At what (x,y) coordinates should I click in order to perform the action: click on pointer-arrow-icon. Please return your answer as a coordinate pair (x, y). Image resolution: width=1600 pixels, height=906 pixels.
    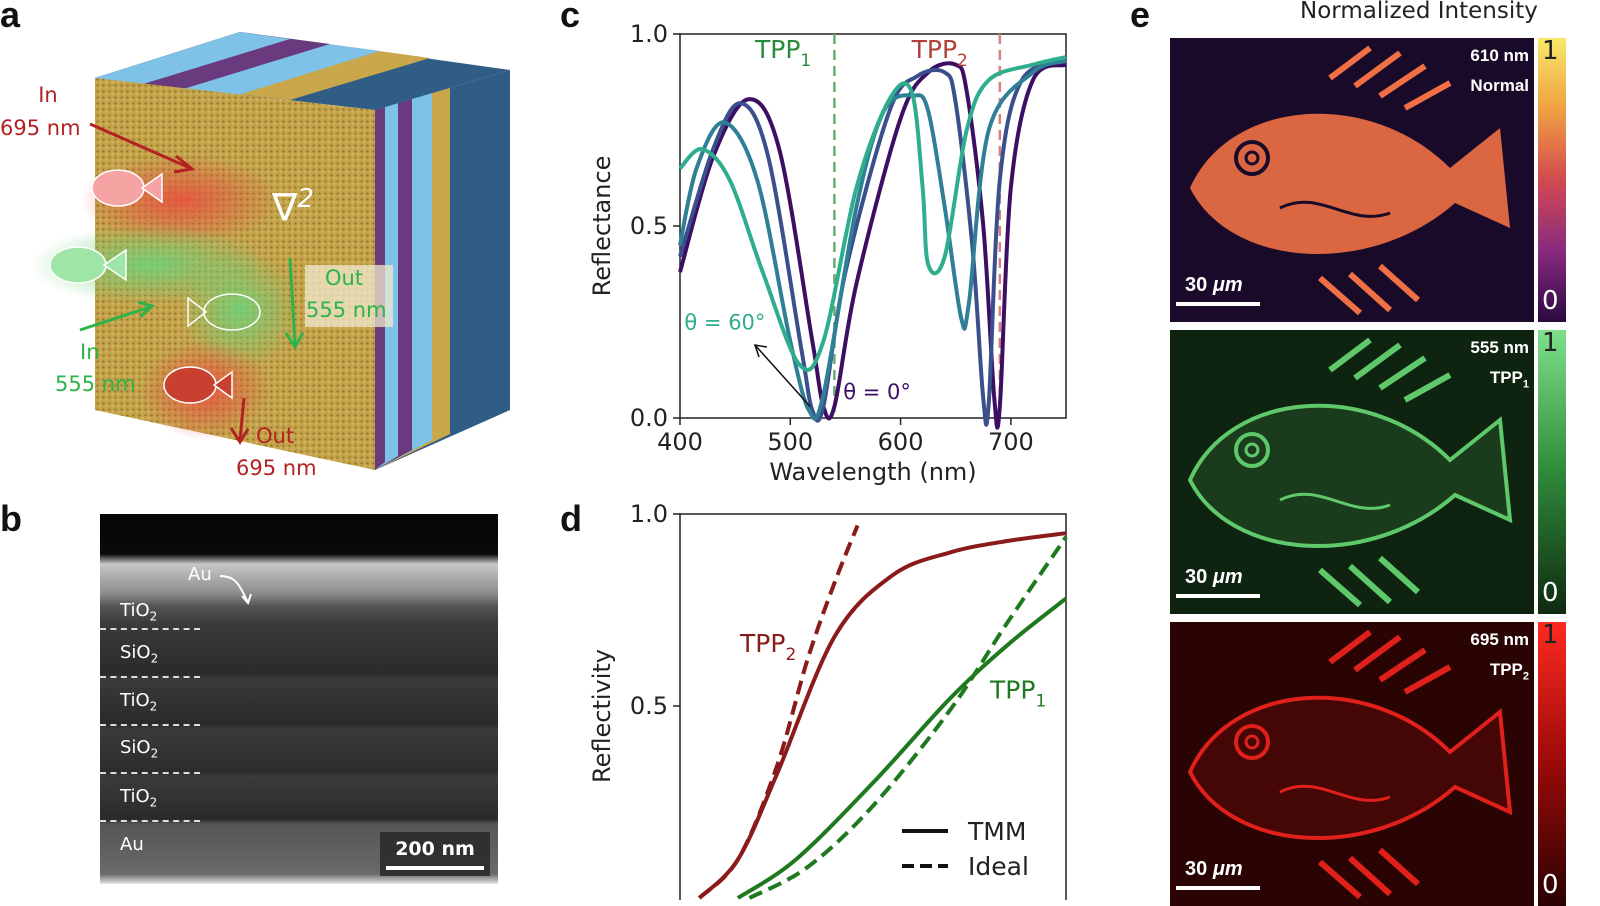
    Looking at the image, I should click on (235, 590).